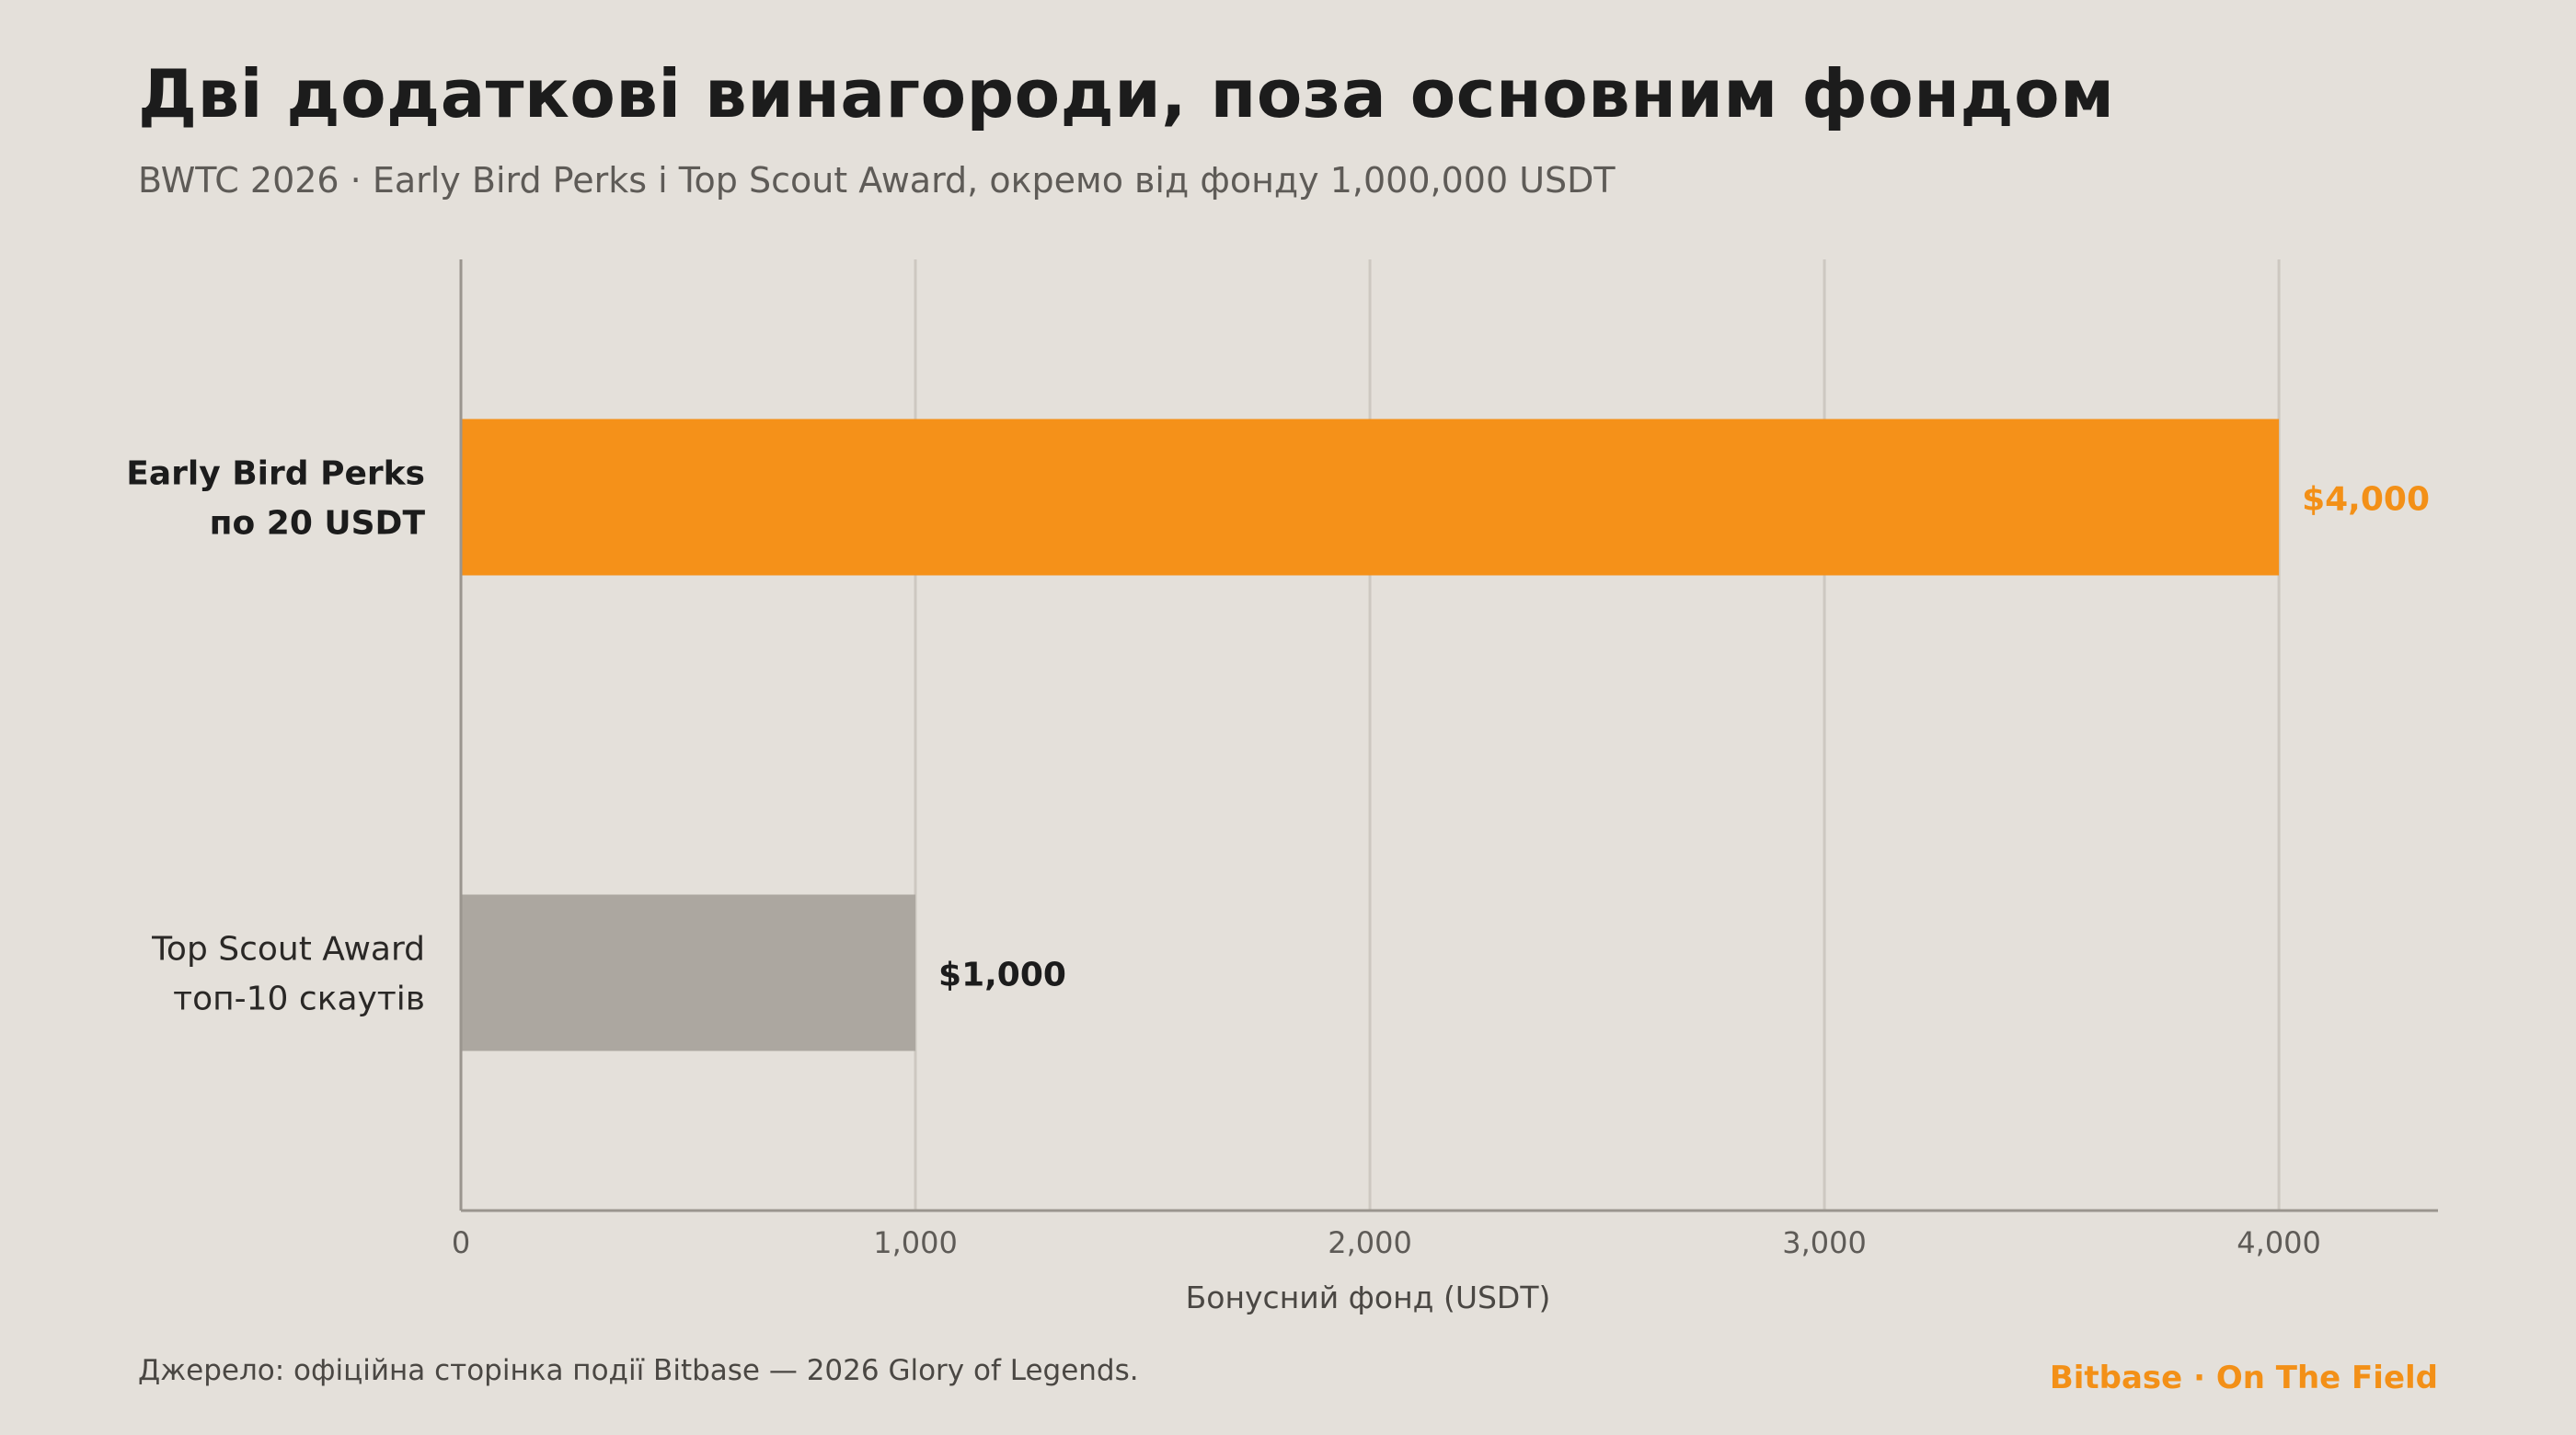 The image size is (2576, 1435). I want to click on x-tick-label: 1,000, so click(915, 1242).